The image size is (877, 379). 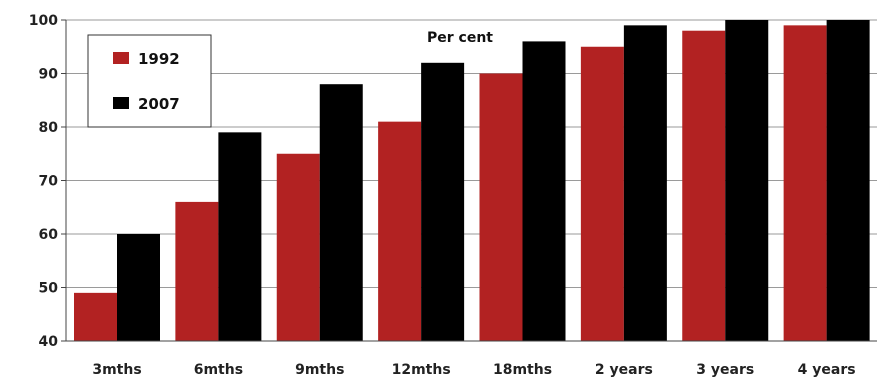 What do you see at coordinates (848, 180) in the screenshot?
I see `bar-2007-4-years` at bounding box center [848, 180].